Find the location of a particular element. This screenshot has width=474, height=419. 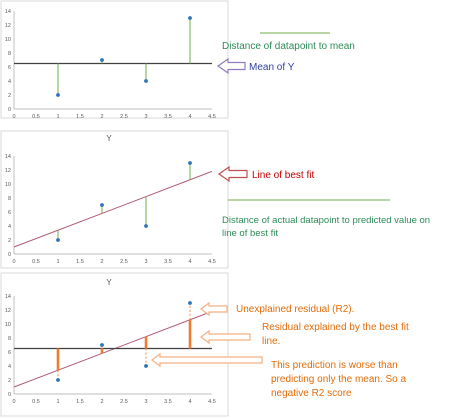

p1-mean-note: Mean of Y is located at coordinates (272, 67).